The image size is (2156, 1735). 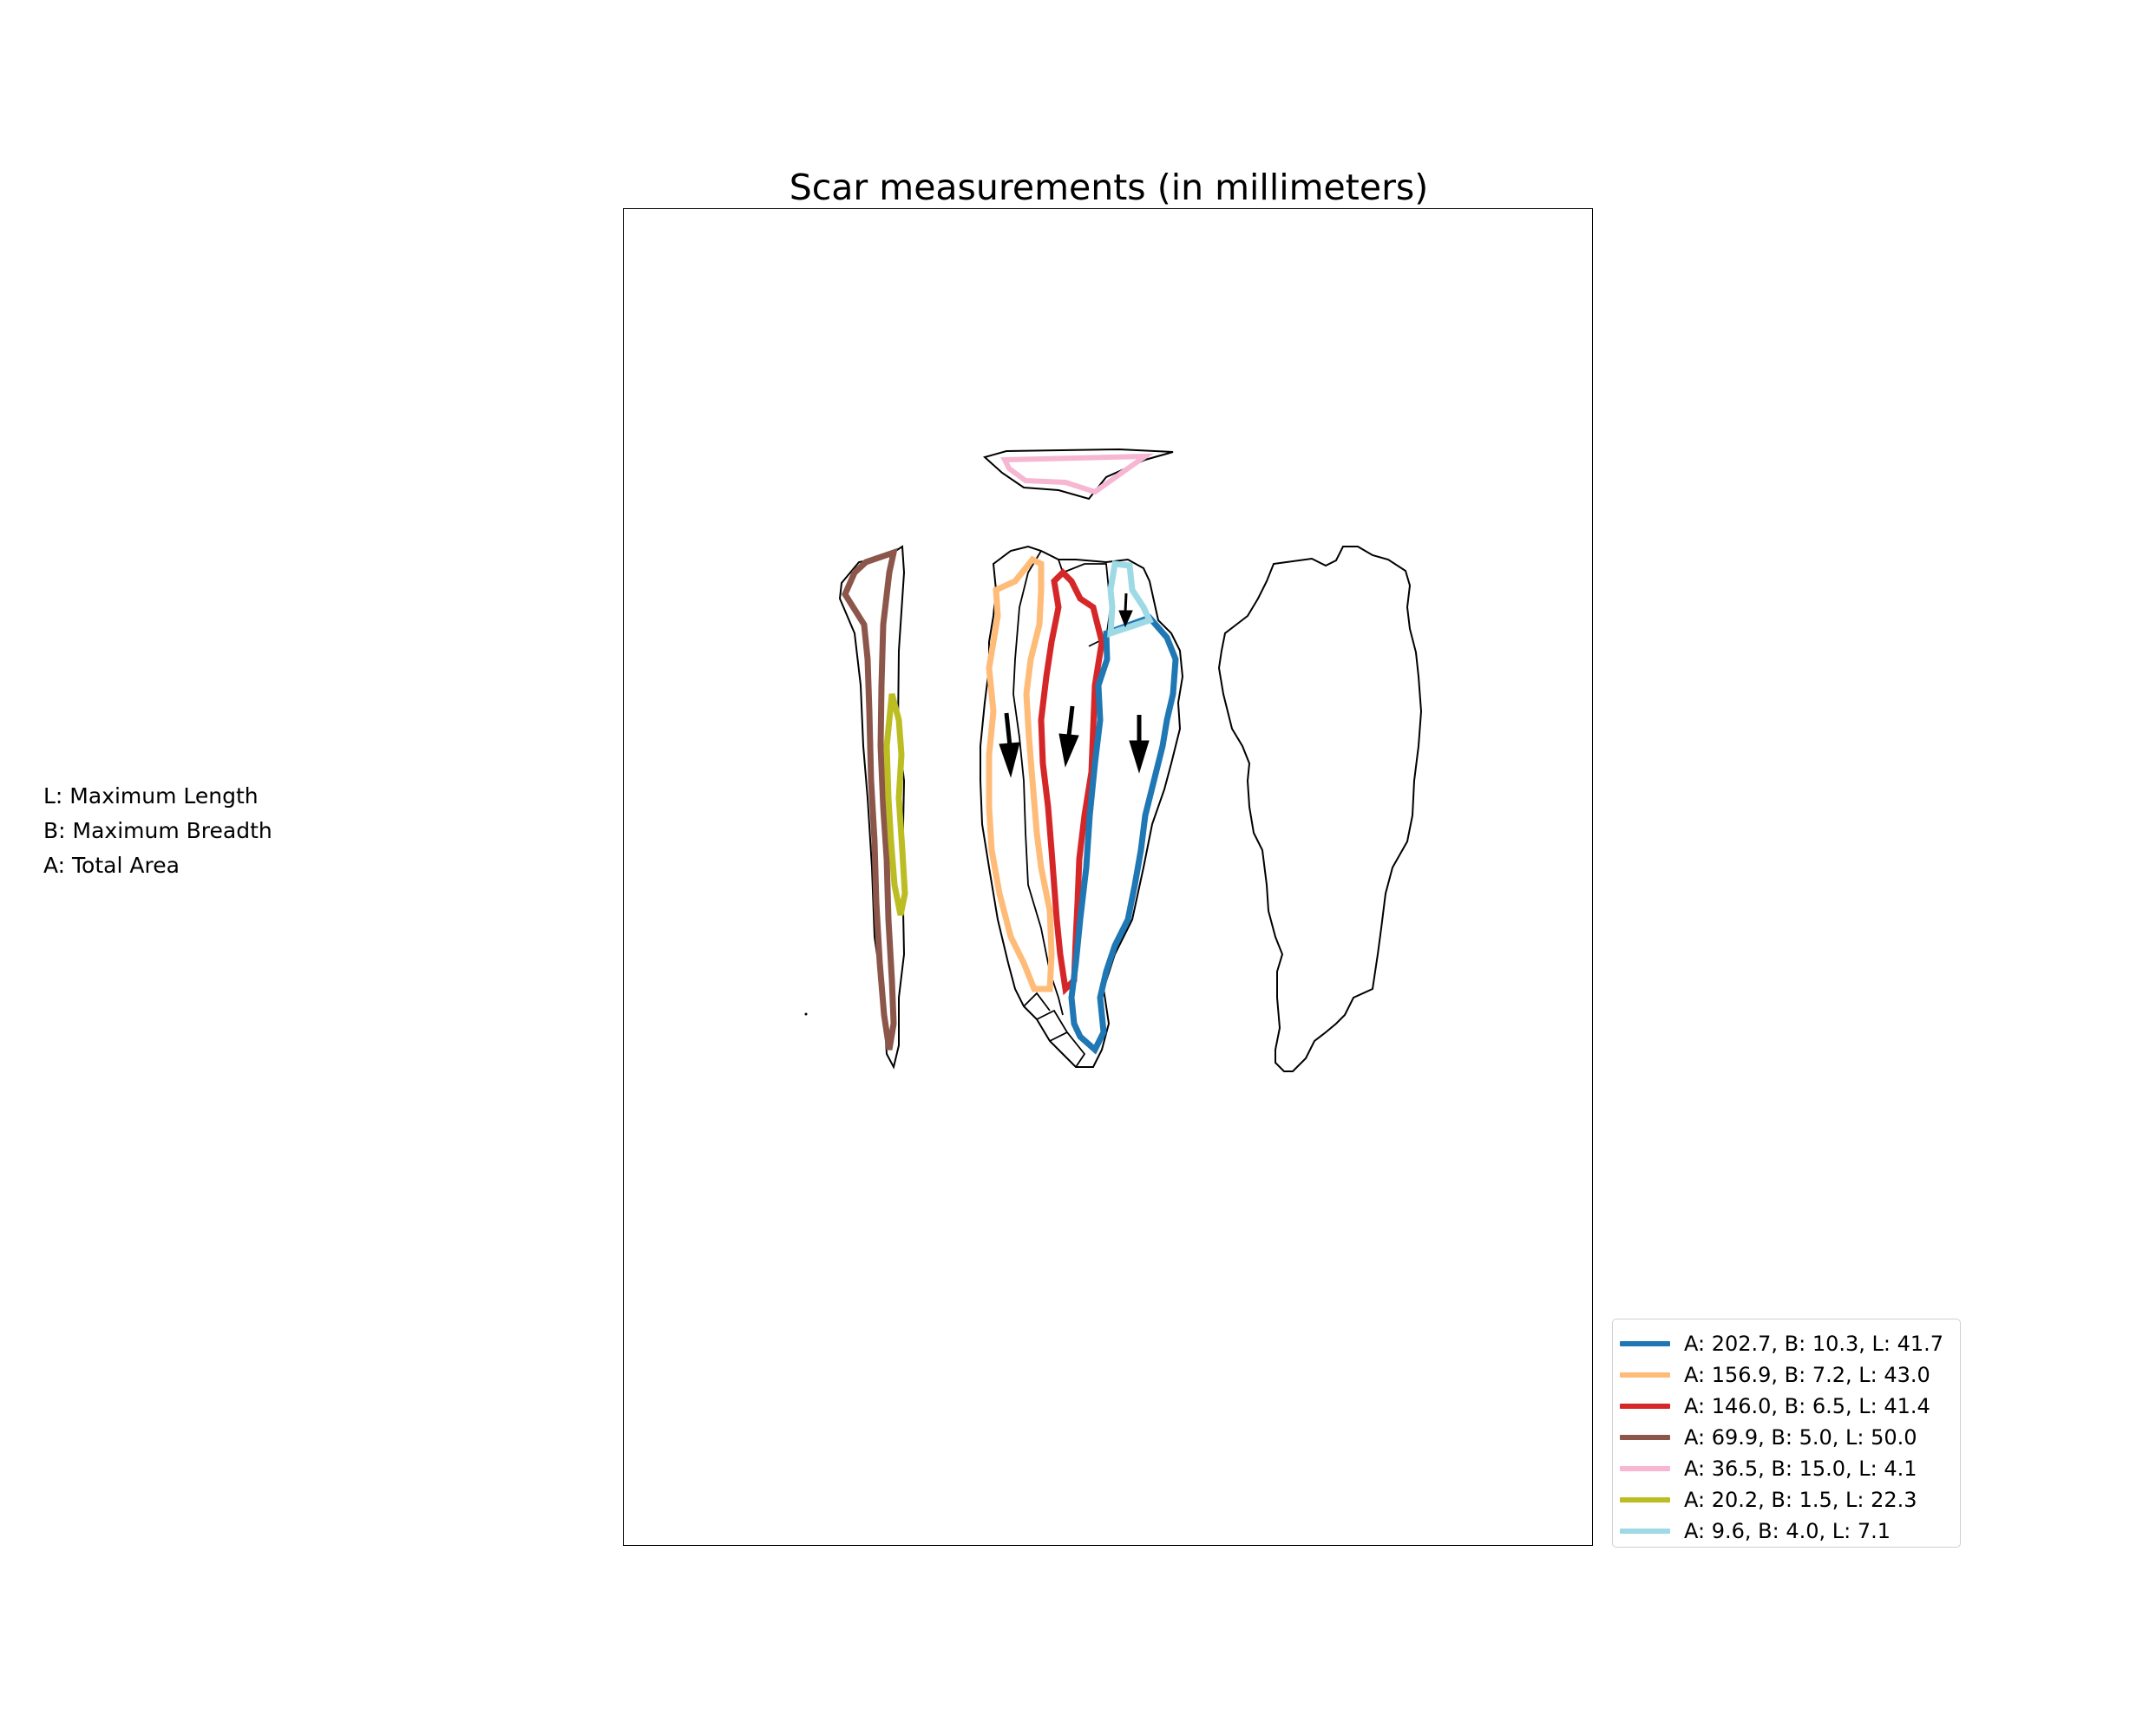 What do you see at coordinates (151, 796) in the screenshot?
I see `definition-length: L: Maximum Length` at bounding box center [151, 796].